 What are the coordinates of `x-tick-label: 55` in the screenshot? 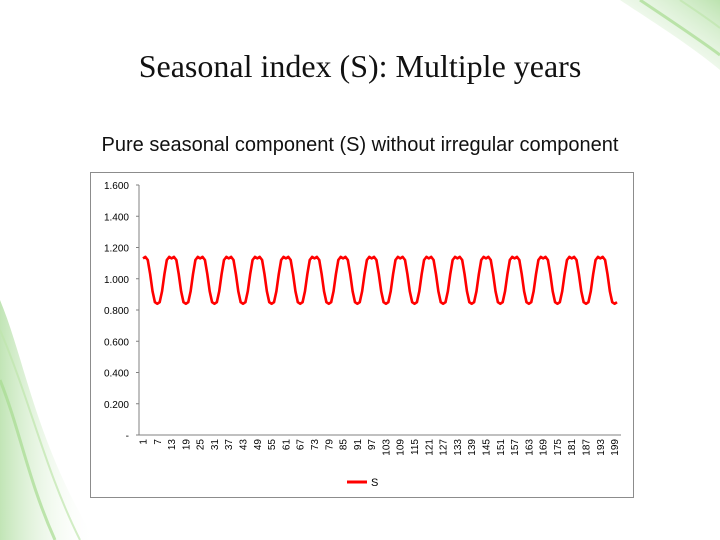 It's located at (272, 445).